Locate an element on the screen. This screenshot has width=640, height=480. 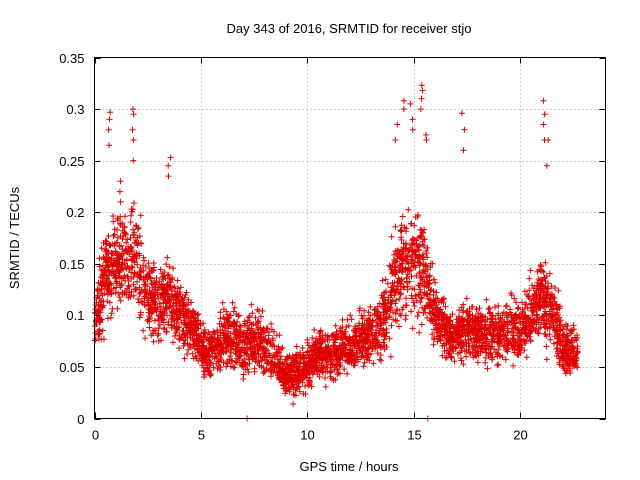
x-tick-label: 10 is located at coordinates (307, 435).